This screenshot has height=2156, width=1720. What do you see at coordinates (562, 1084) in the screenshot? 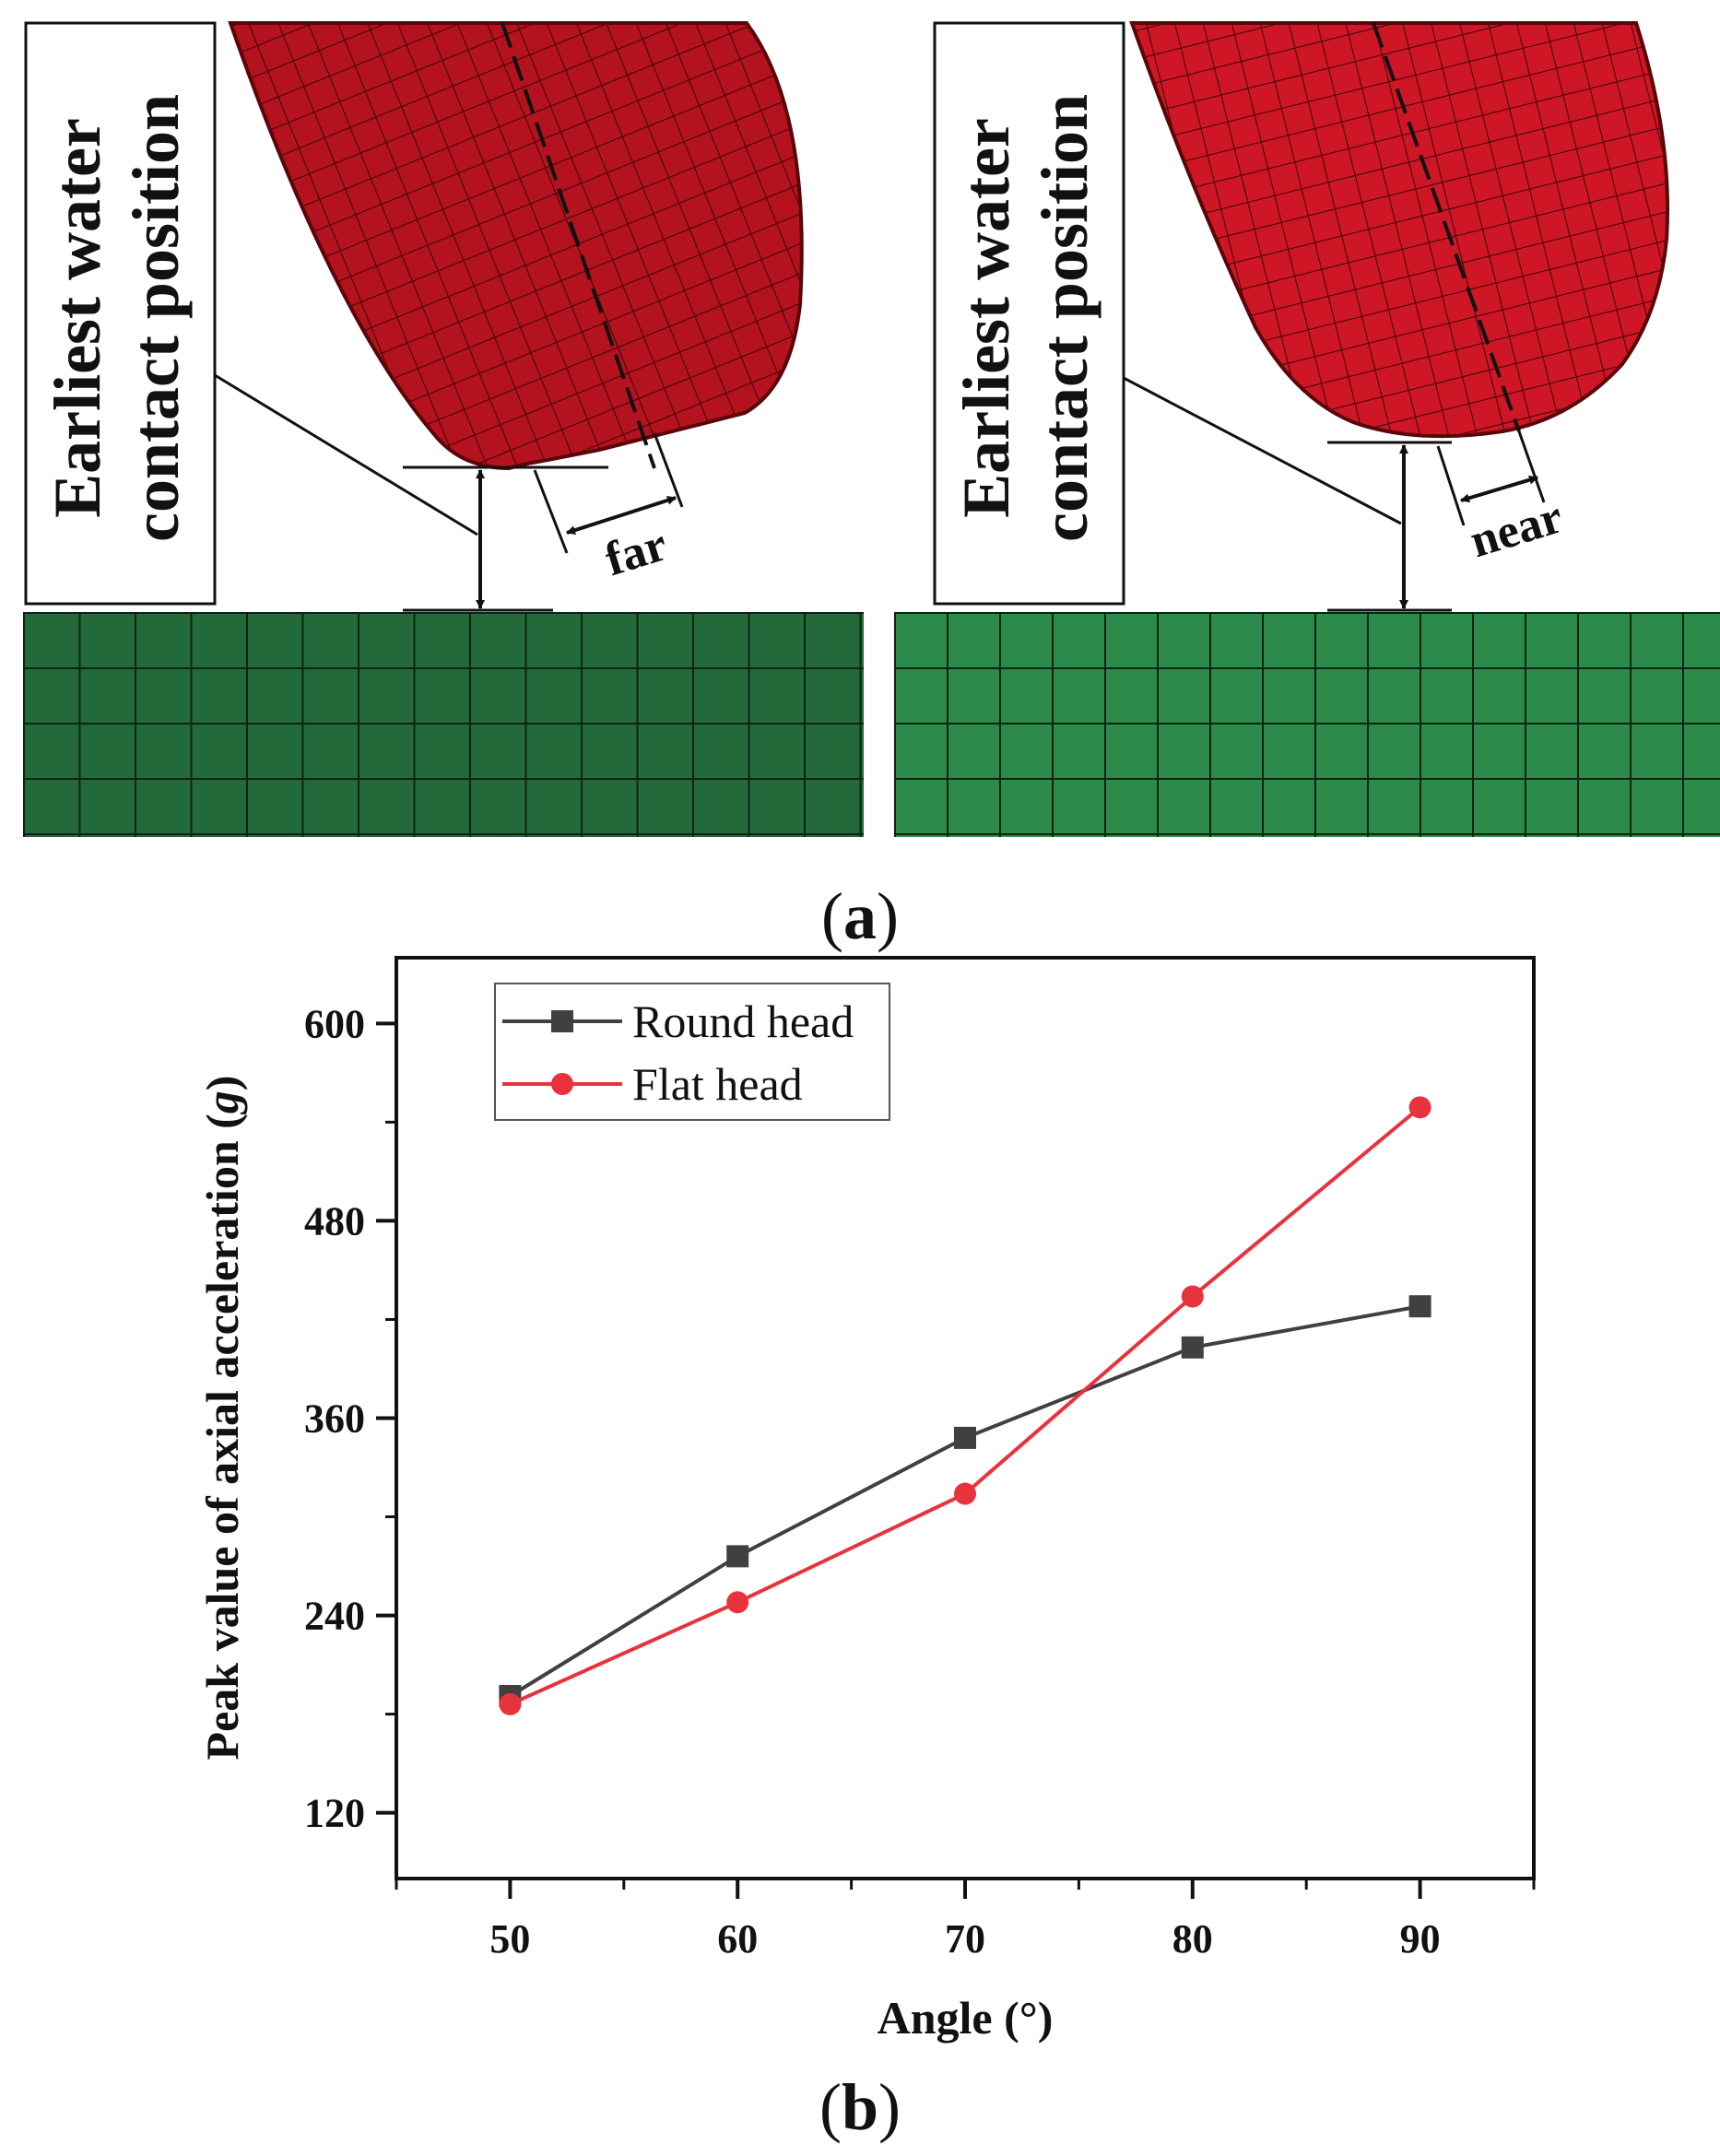
I see `legend-marker-flat-head` at bounding box center [562, 1084].